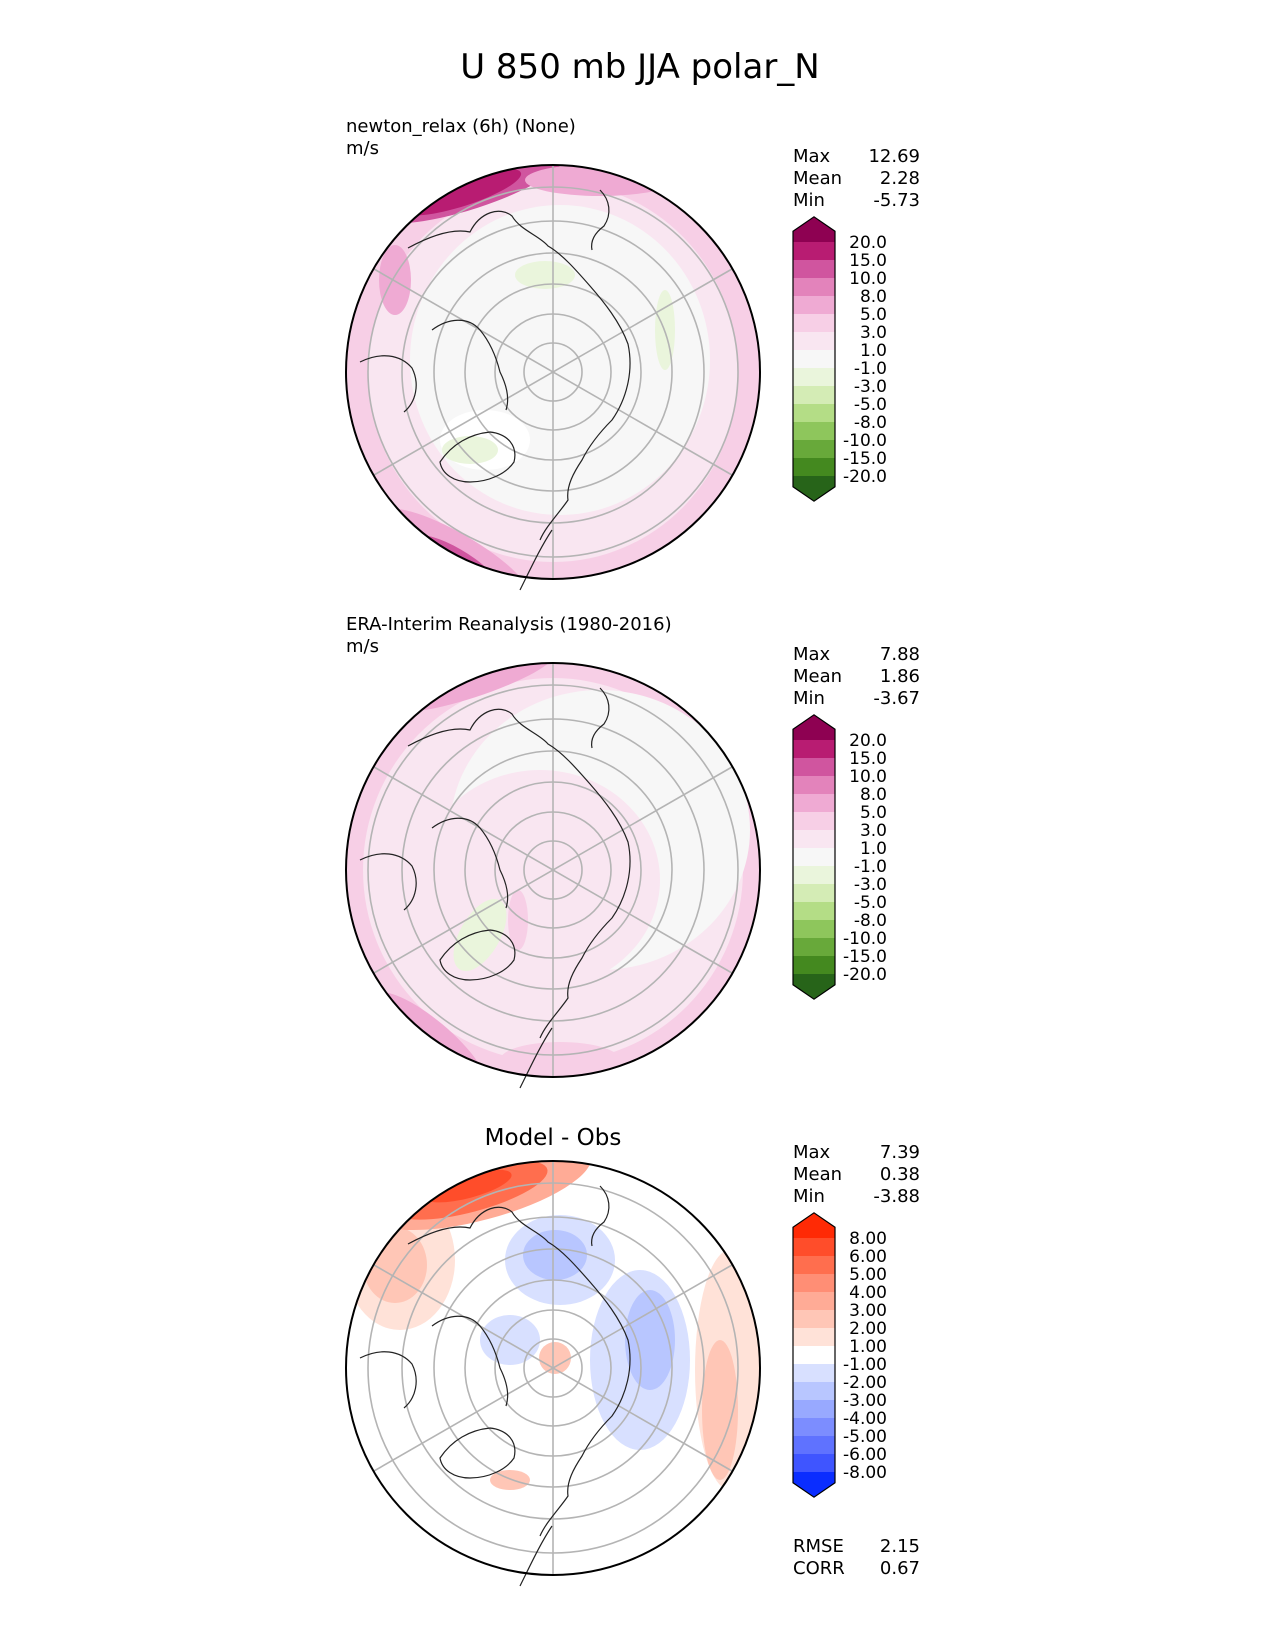  What do you see at coordinates (894, 156) in the screenshot?
I see `stat-value: 12.69` at bounding box center [894, 156].